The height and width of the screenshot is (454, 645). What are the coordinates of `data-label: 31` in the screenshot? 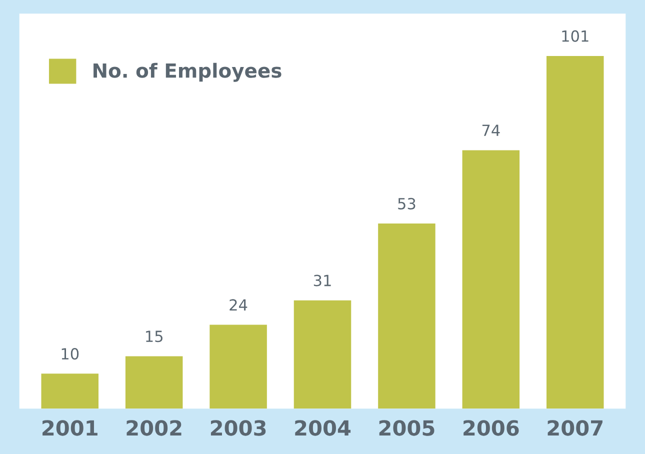 It's located at (322, 280).